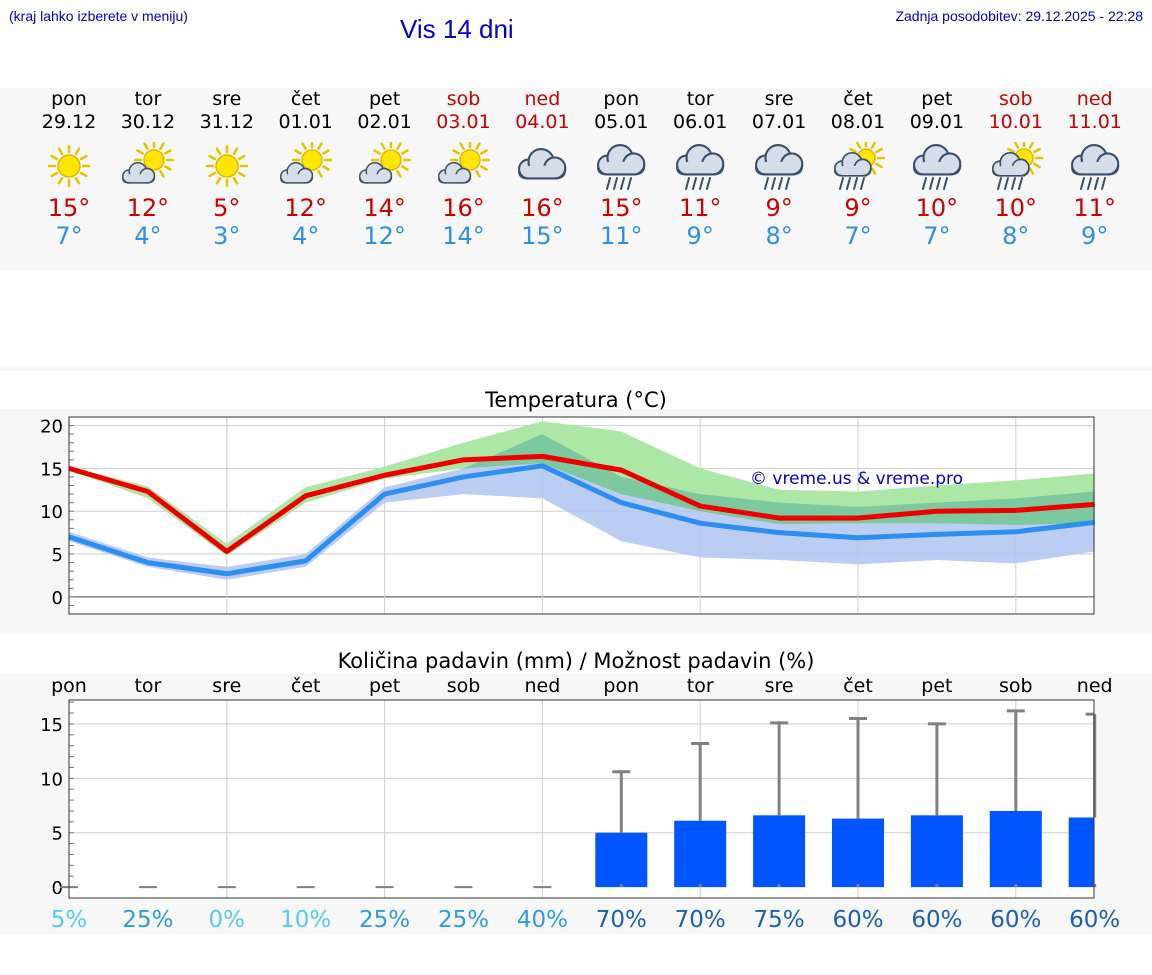 This screenshot has width=1152, height=975. I want to click on y-tick-label: 10, so click(51, 512).